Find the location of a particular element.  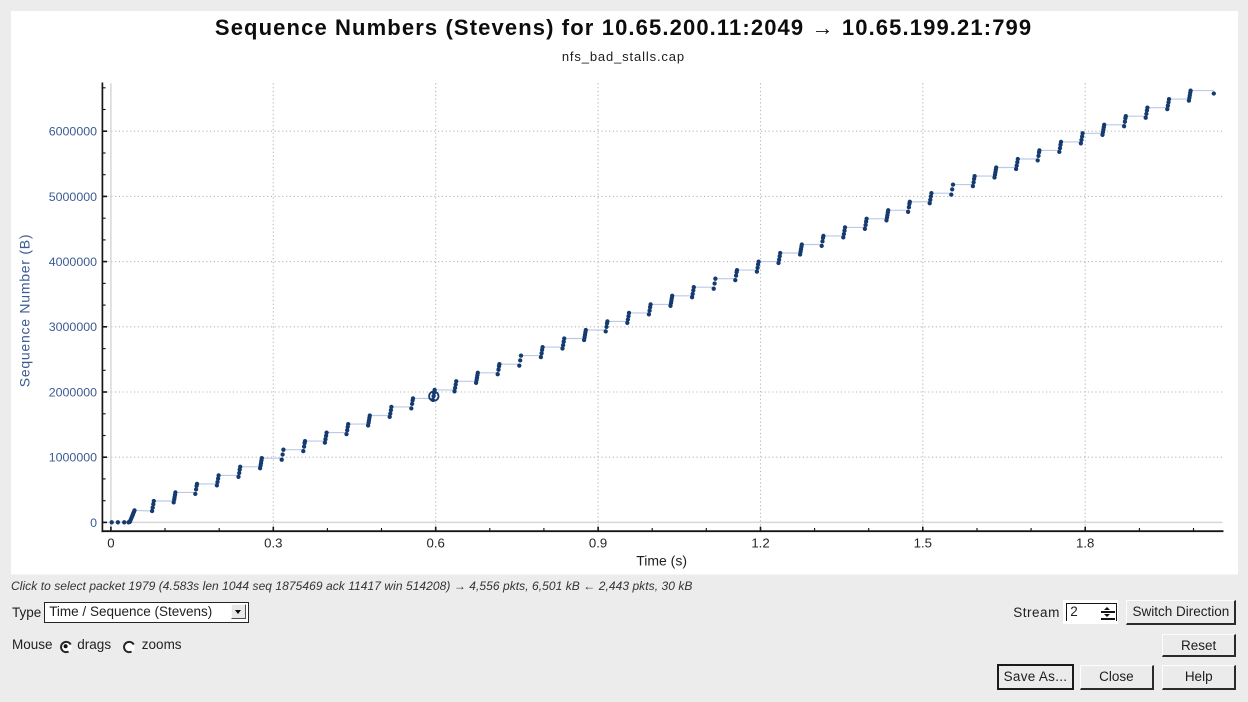

svg-text: 5000000 is located at coordinates (73, 197).